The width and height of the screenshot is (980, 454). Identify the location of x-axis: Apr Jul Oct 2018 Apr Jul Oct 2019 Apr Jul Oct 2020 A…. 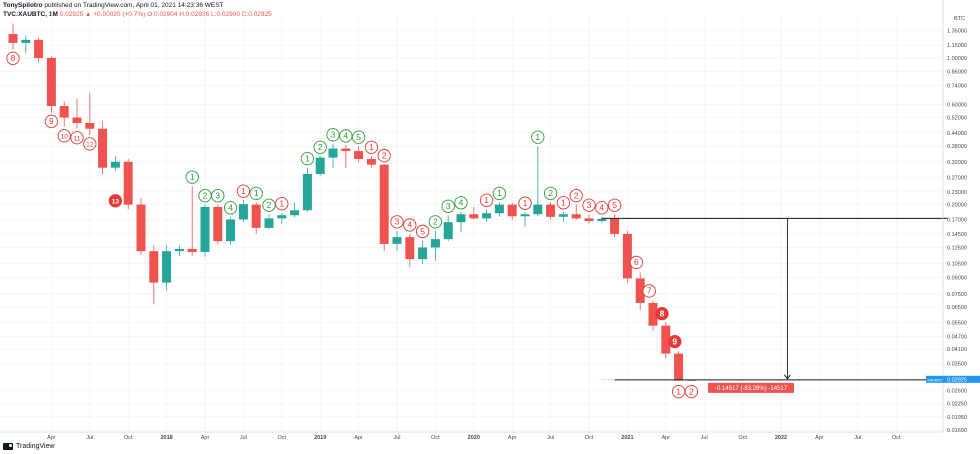
(471, 436).